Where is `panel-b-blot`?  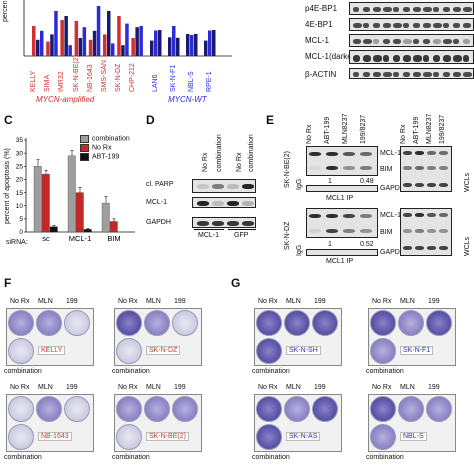
panel-b-blot is located at coordinates (411, 24).